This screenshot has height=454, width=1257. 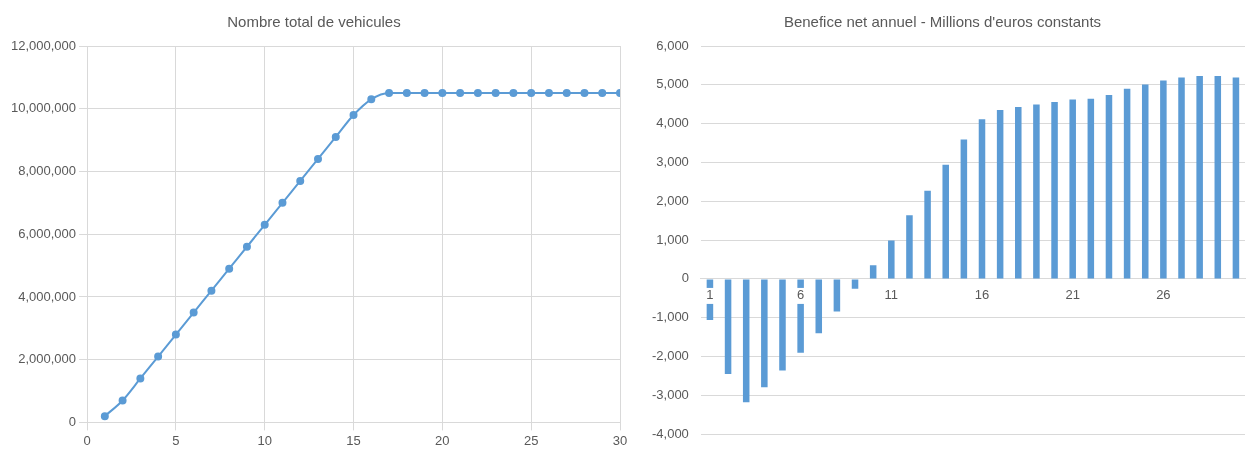 What do you see at coordinates (891, 294) in the screenshot?
I see `x-tick-label: 11` at bounding box center [891, 294].